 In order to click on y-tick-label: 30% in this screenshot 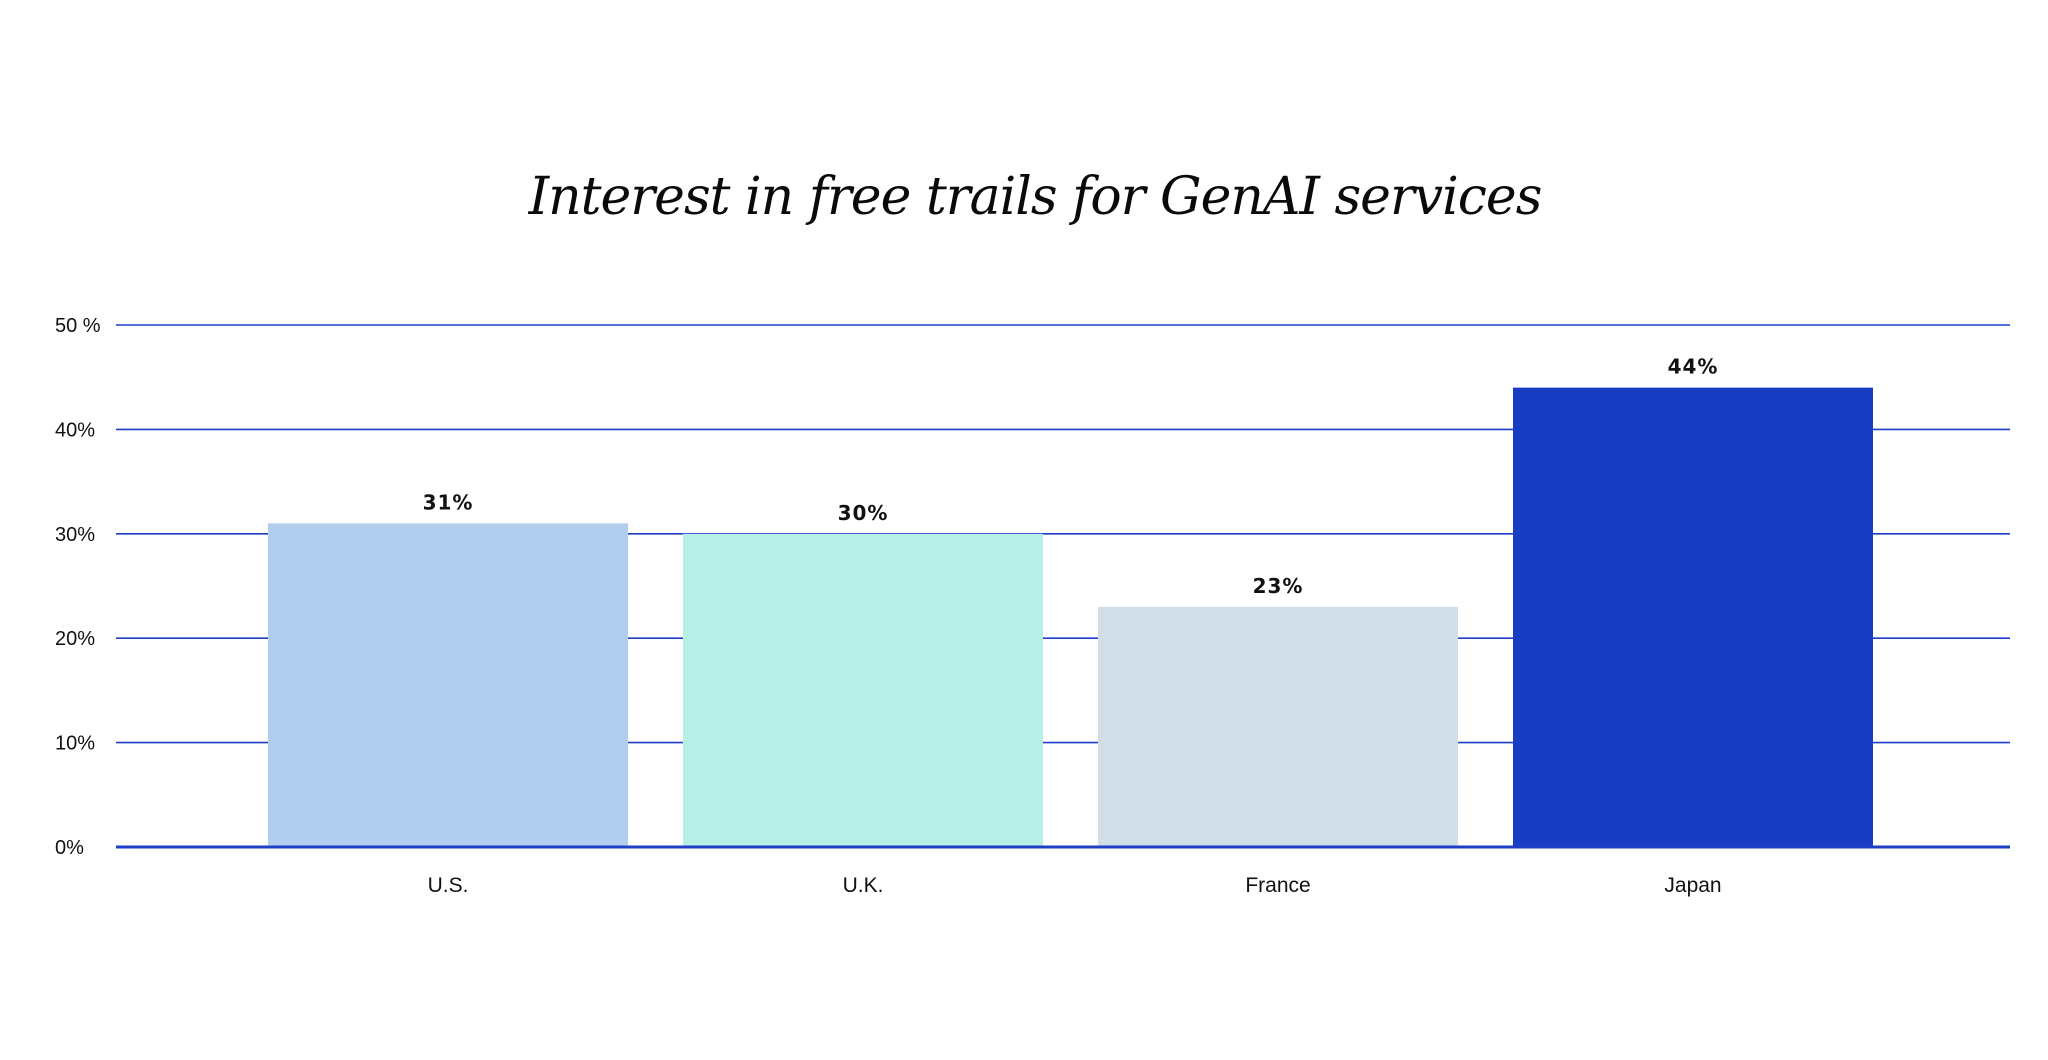, I will do `click(75, 535)`.